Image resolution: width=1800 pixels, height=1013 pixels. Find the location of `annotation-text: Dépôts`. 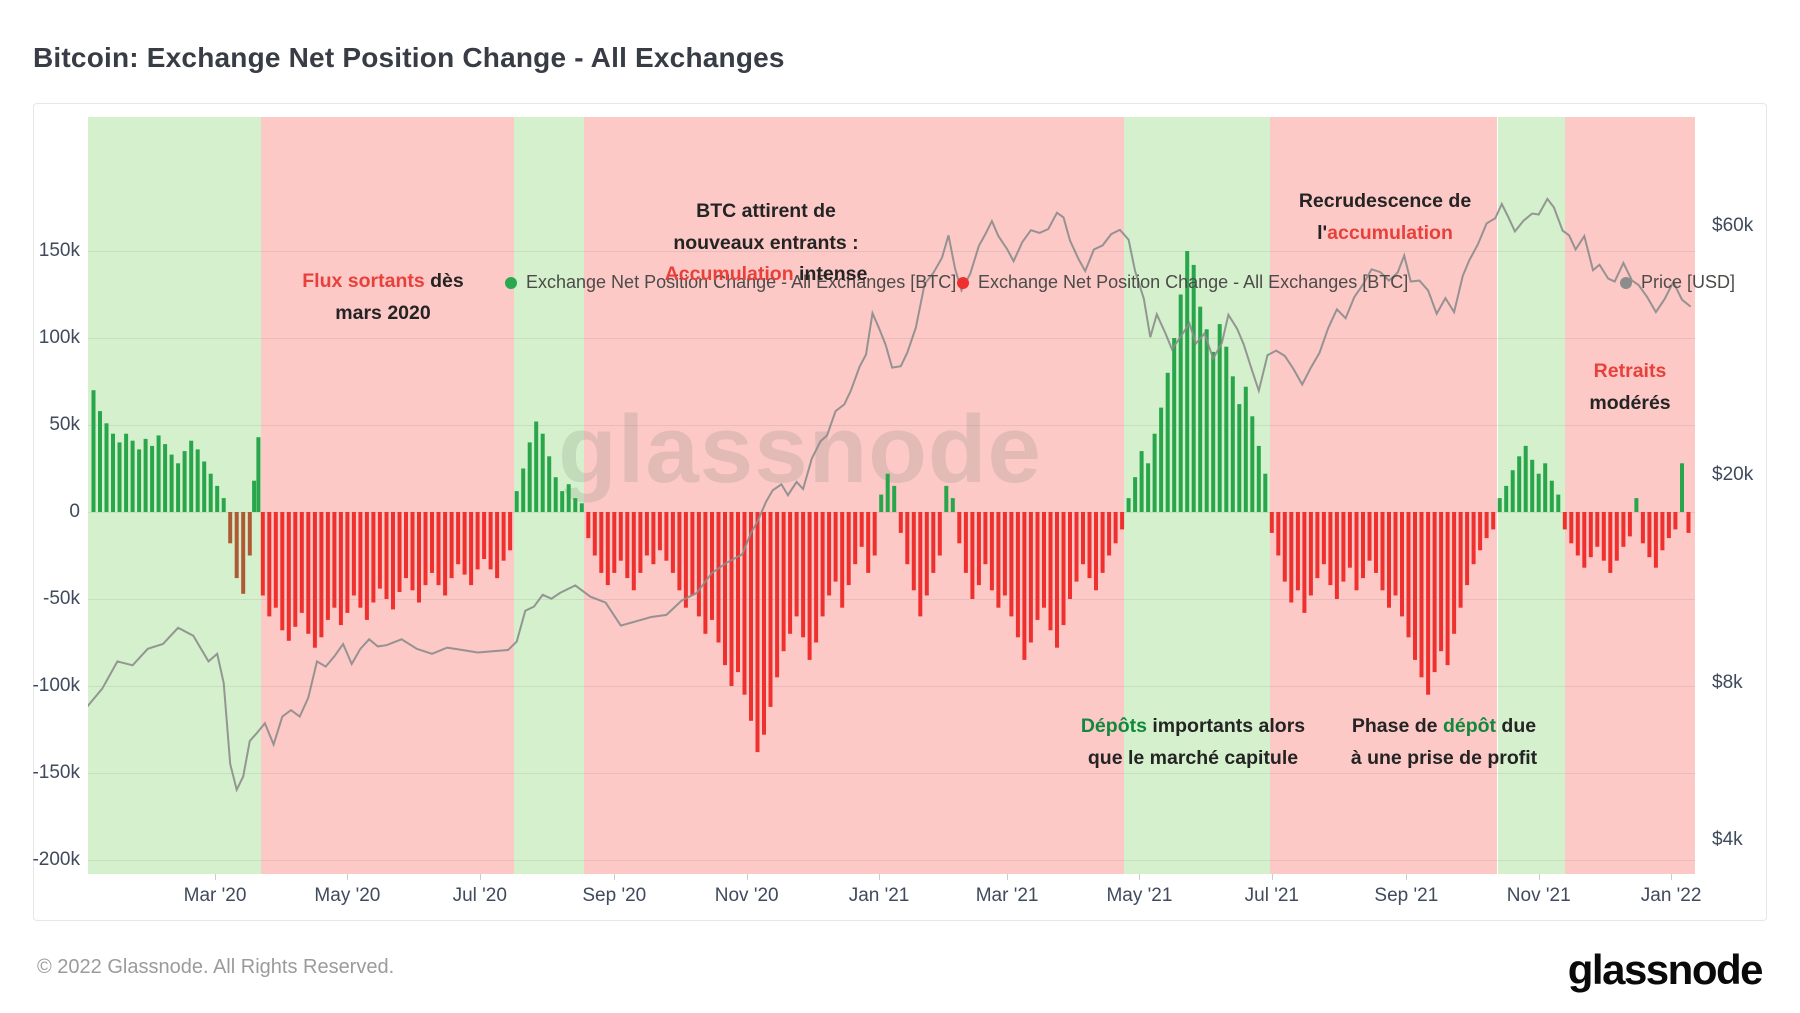

annotation-text: Dépôts is located at coordinates (1113, 726).